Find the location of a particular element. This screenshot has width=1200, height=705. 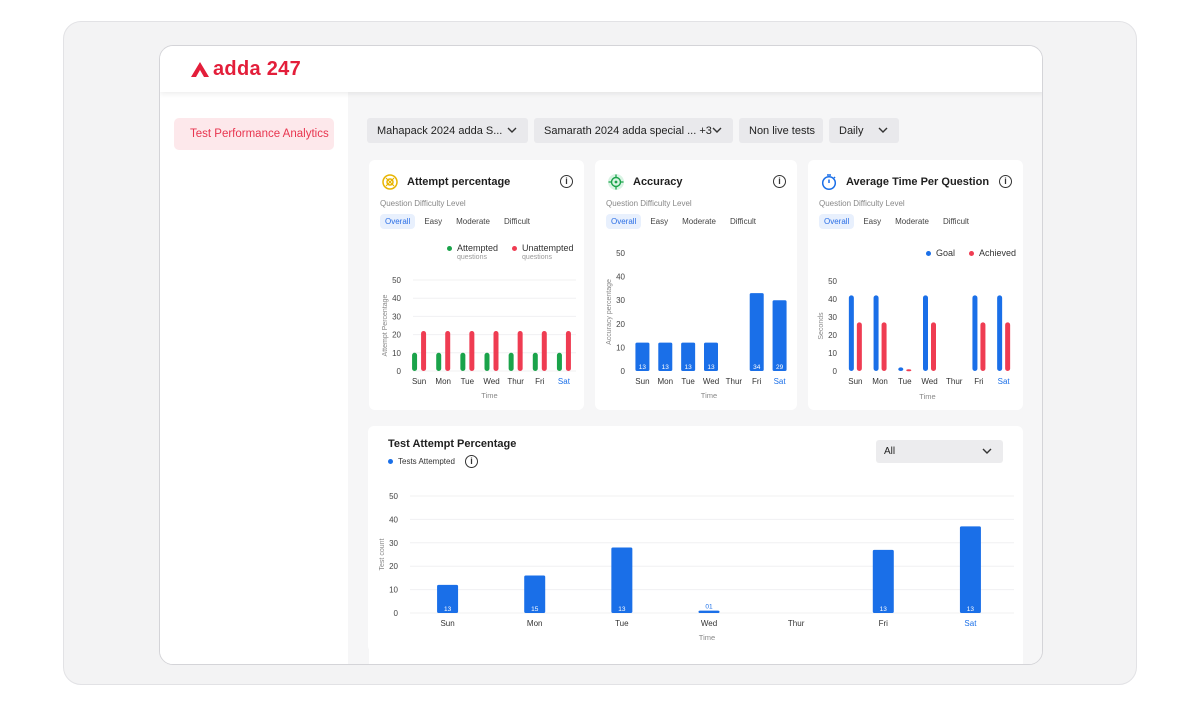

filter-period-label: Daily is located at coordinates (851, 130).